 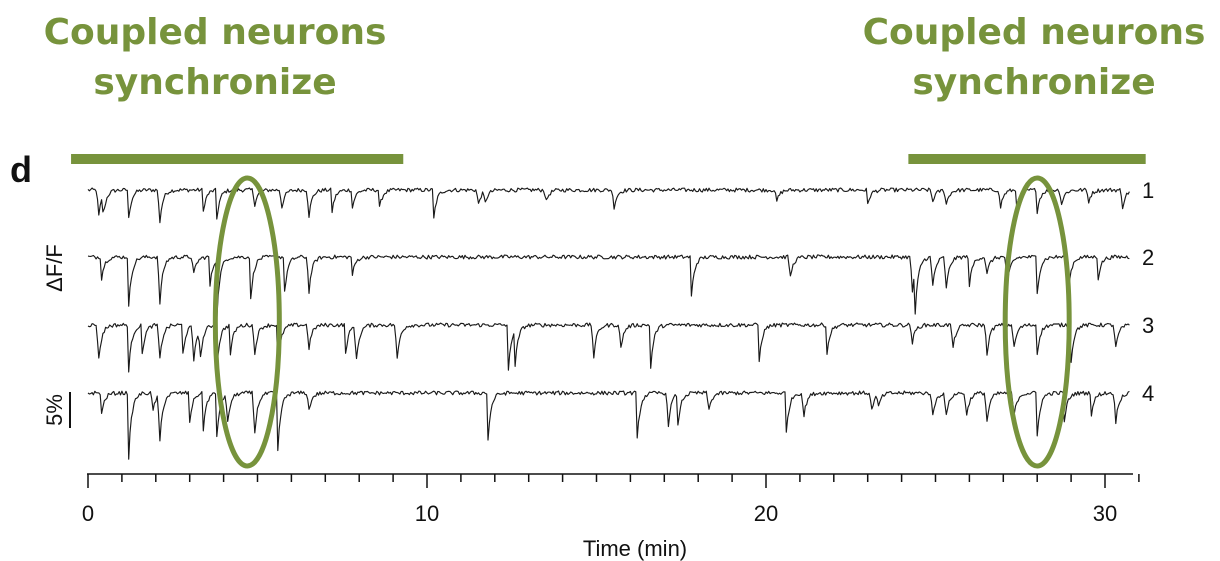 I want to click on x-tick-label-10: 10, so click(x=427, y=513).